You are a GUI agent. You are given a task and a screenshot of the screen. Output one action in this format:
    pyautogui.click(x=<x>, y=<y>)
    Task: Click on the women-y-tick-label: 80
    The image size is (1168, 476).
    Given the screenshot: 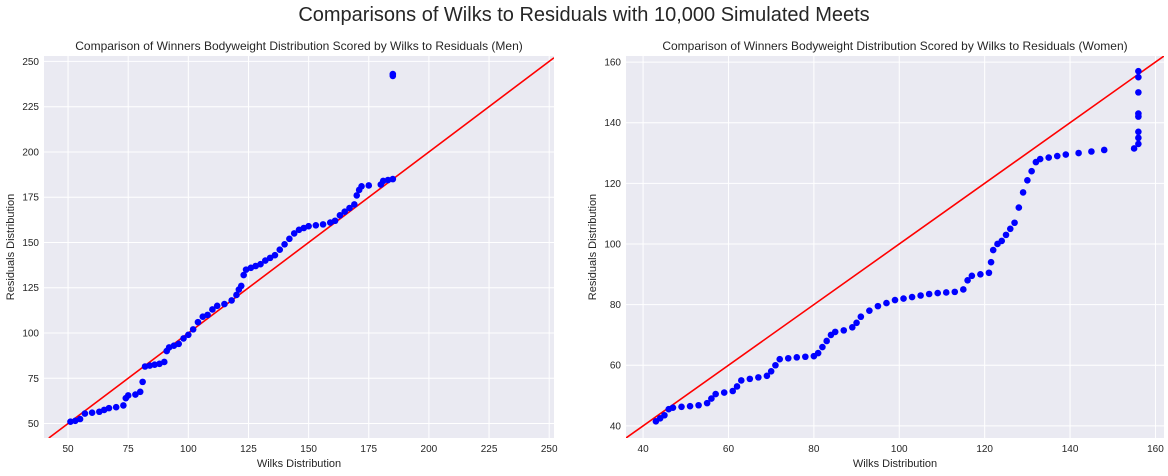 What is the action you would take?
    pyautogui.click(x=616, y=305)
    